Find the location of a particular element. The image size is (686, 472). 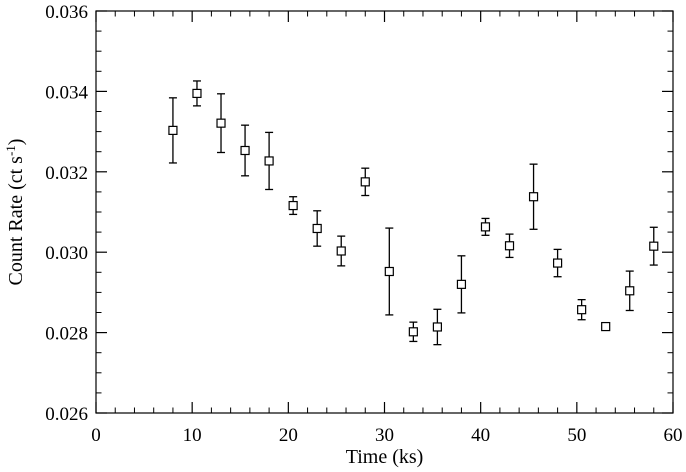

x-tick-label: 60 is located at coordinates (673, 435).